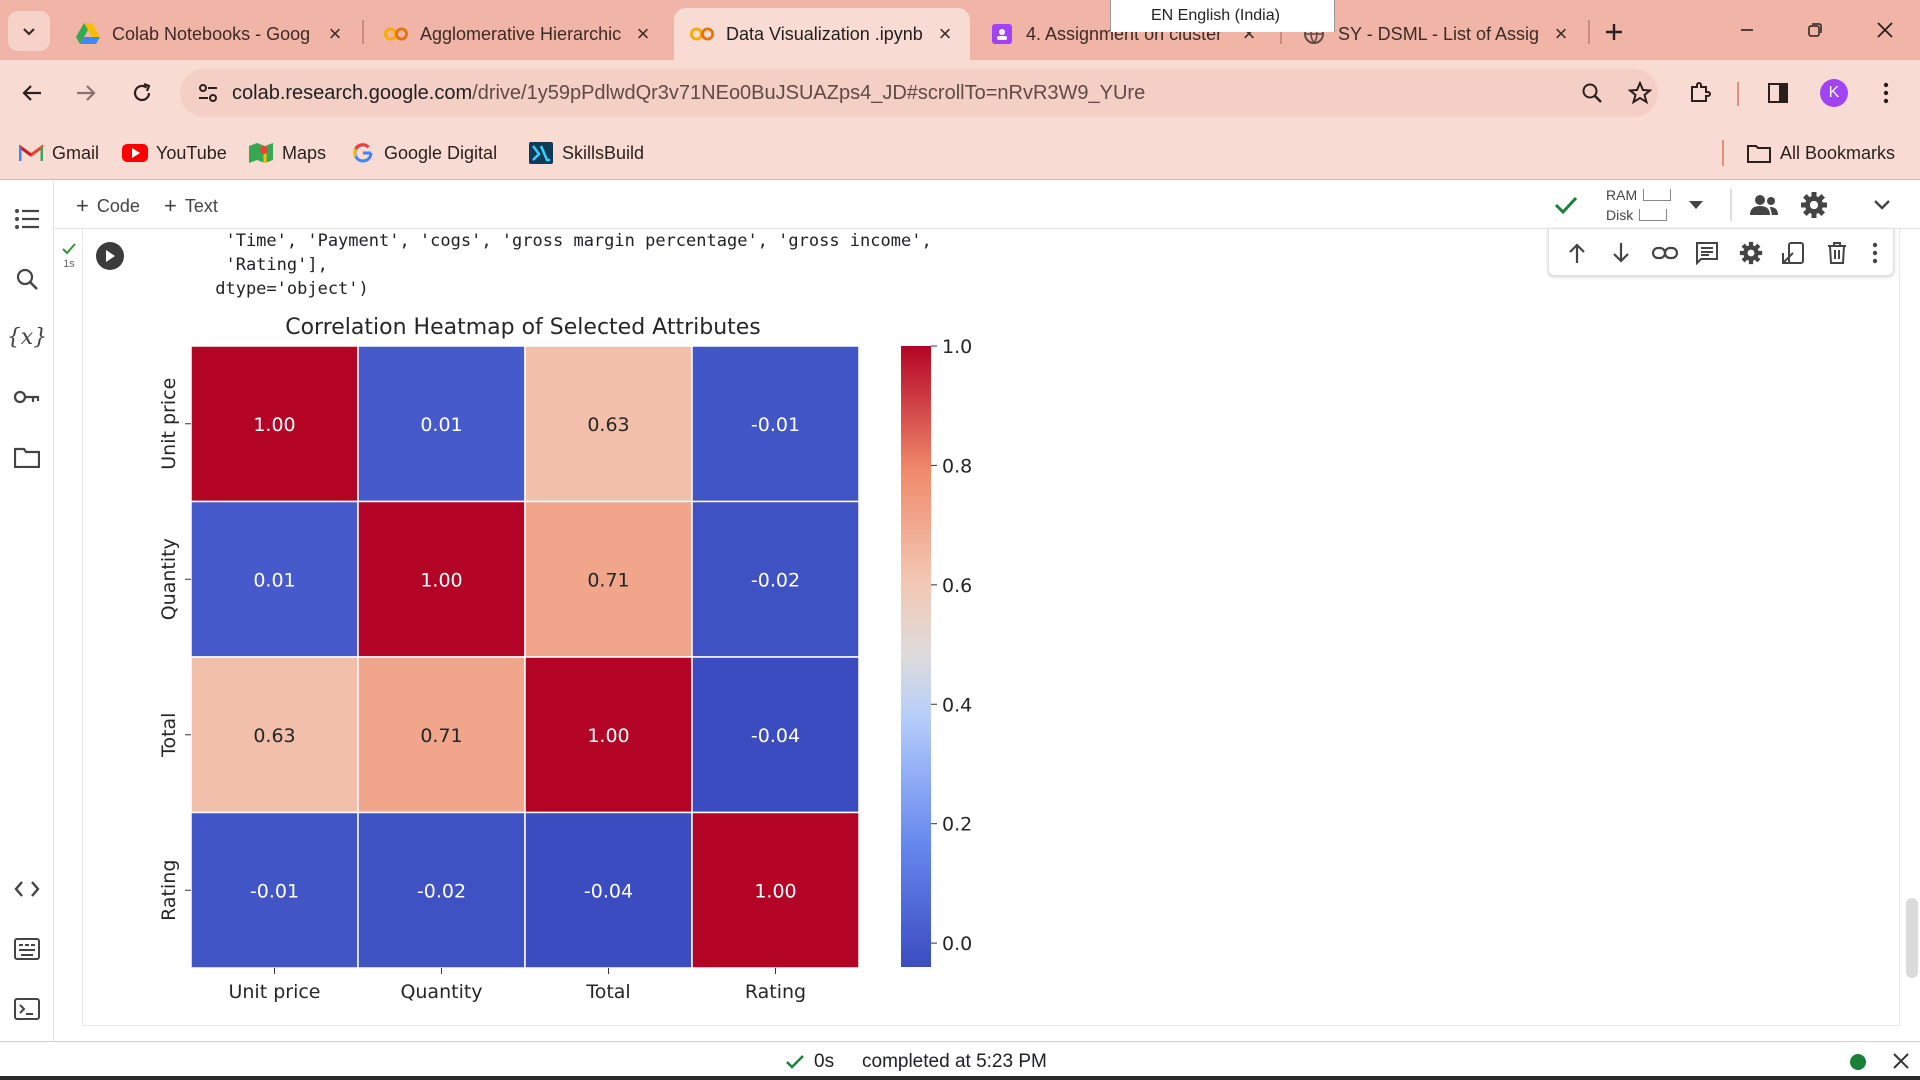 Image resolution: width=1920 pixels, height=1080 pixels. What do you see at coordinates (1858, 1062) in the screenshot?
I see `connection-status-dot` at bounding box center [1858, 1062].